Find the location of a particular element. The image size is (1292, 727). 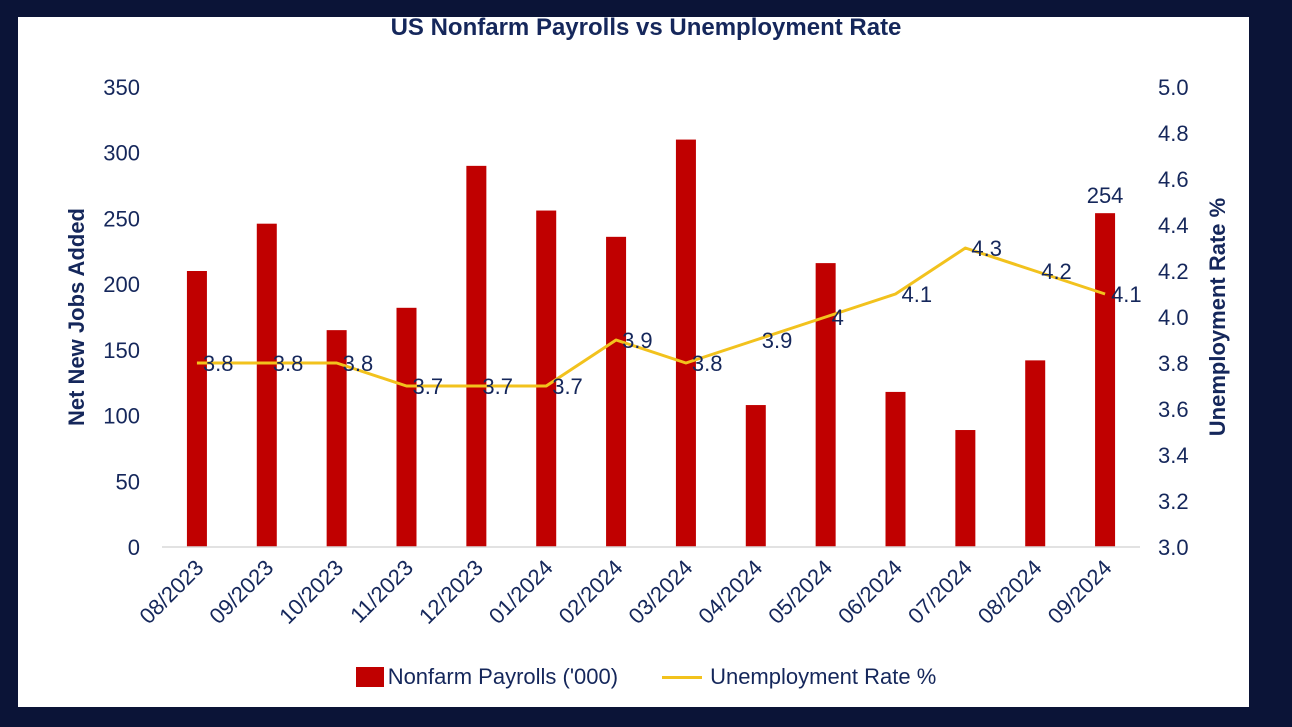

line-data-label: 4.2 is located at coordinates (1056, 271).